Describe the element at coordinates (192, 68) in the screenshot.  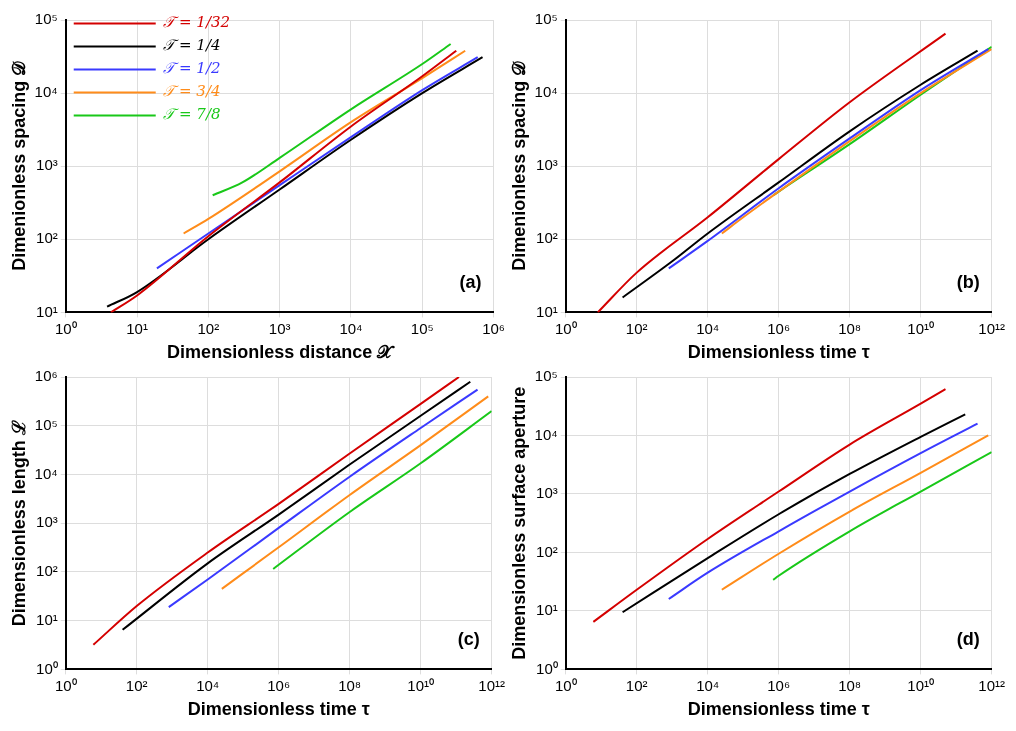
I see `text: 𝒯 = 1/2` at that location.